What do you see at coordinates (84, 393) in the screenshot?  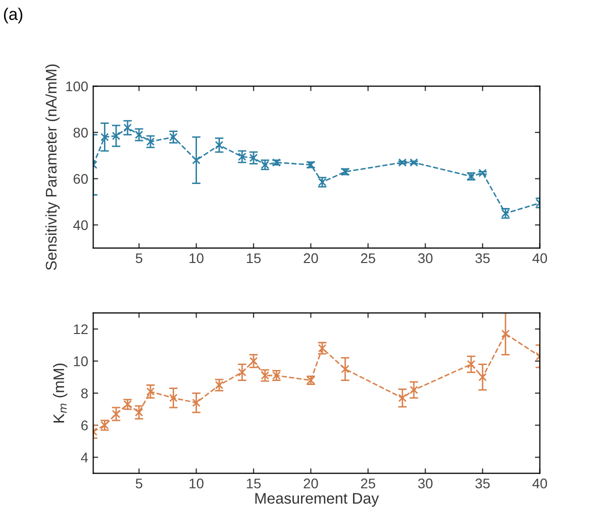 I see `y-tick-label: 8` at bounding box center [84, 393].